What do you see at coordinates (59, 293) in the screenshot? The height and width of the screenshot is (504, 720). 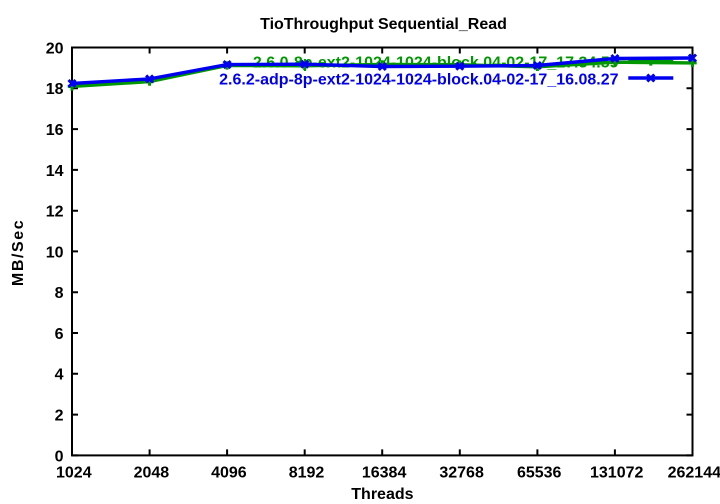 I see `svg-text: 8` at bounding box center [59, 293].